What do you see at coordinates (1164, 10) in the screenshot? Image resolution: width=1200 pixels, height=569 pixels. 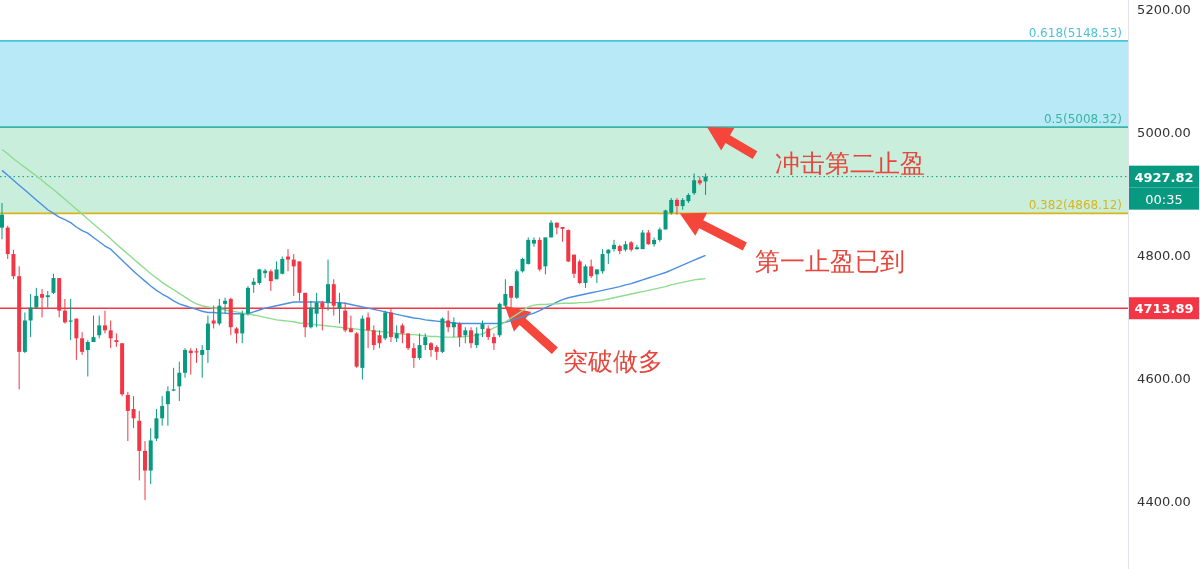 I see `y-tick-label: 5200.00` at bounding box center [1164, 10].